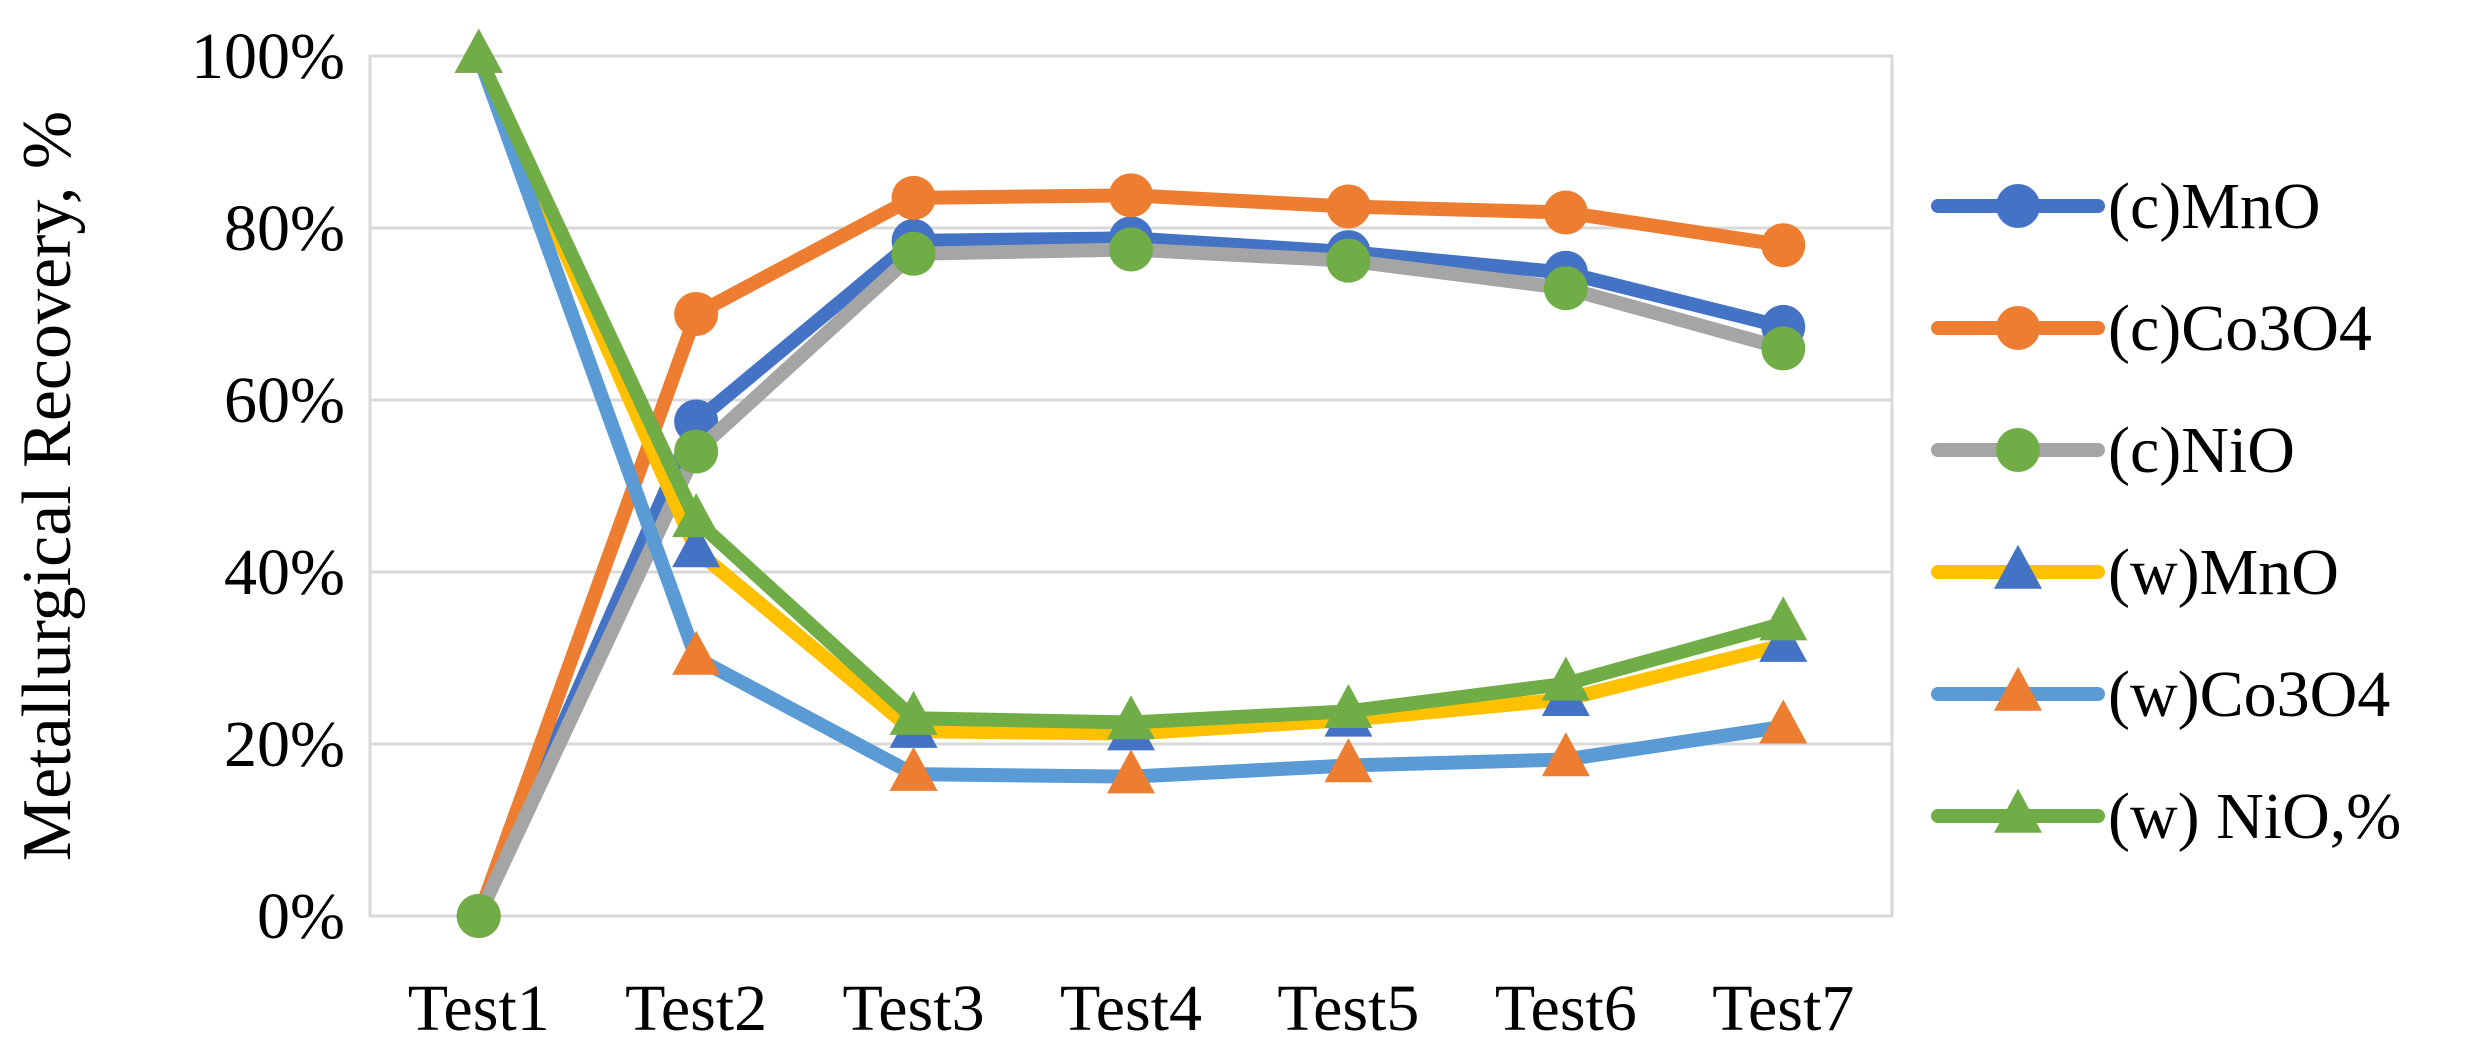 This screenshot has height=1064, width=2479. I want to click on legend-label: (w)MnO, so click(2223, 572).